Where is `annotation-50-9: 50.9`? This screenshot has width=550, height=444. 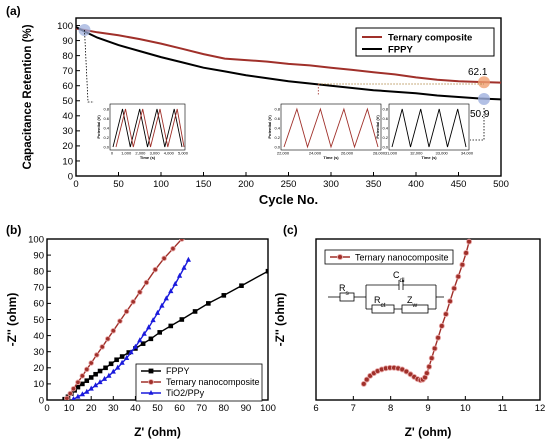 annotation-50-9: 50.9 is located at coordinates (480, 114).